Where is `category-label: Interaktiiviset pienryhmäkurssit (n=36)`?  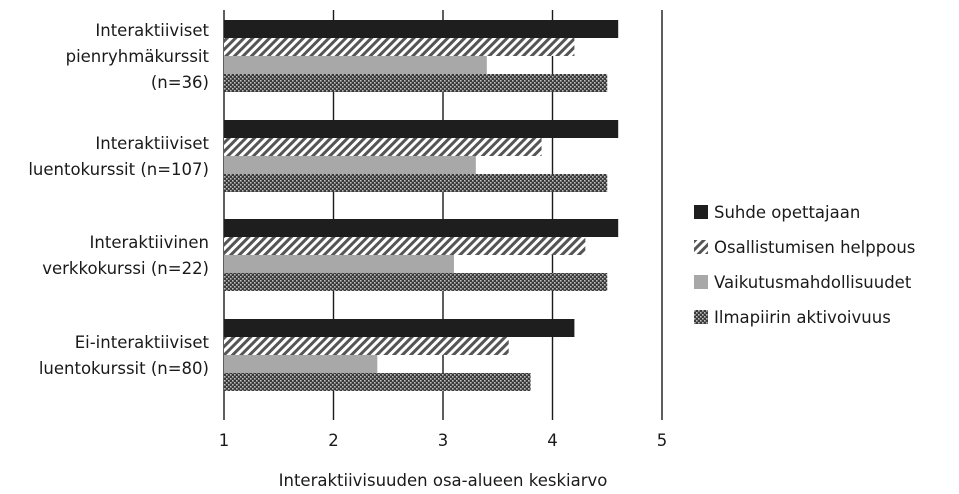
category-label: Interaktiiviset pienryhmäkurssit (n=36) is located at coordinates (138, 56).